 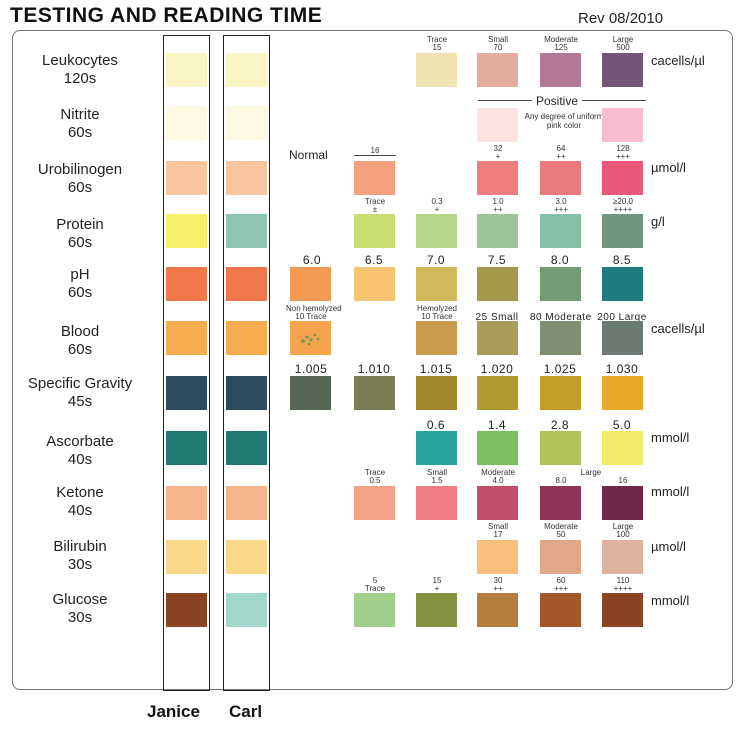 What do you see at coordinates (80, 178) in the screenshot?
I see `test-label-urobilinogen: Urobilinogen 60s` at bounding box center [80, 178].